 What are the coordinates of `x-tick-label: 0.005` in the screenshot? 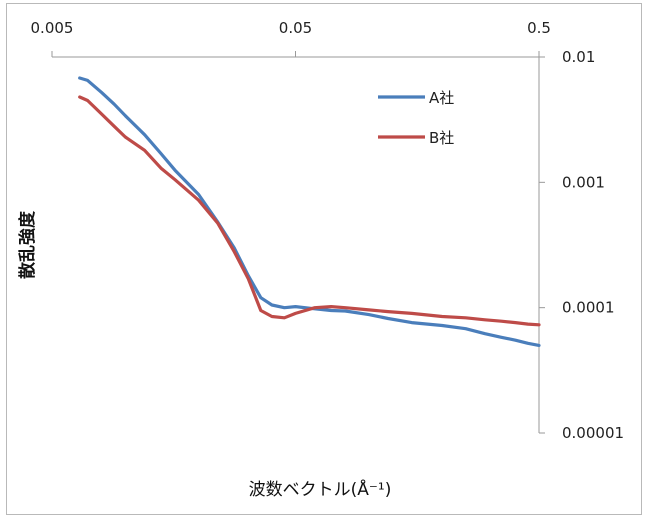 It's located at (52, 28).